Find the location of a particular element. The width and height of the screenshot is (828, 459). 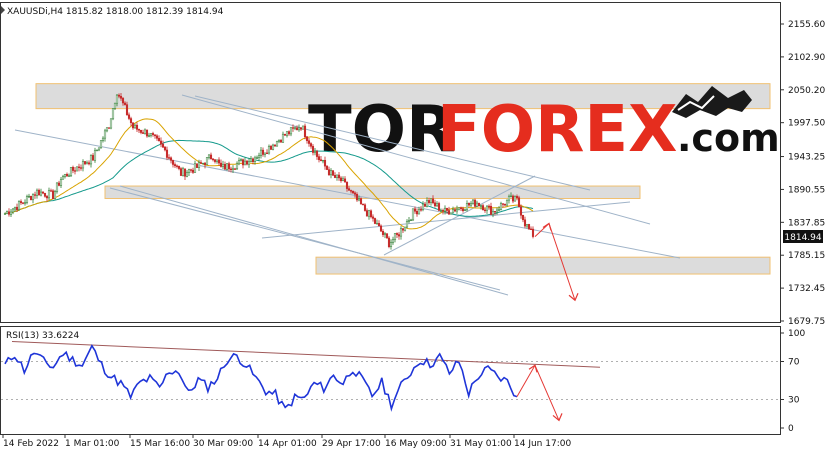

current-price-label: 1814.94 is located at coordinates (802, 238).